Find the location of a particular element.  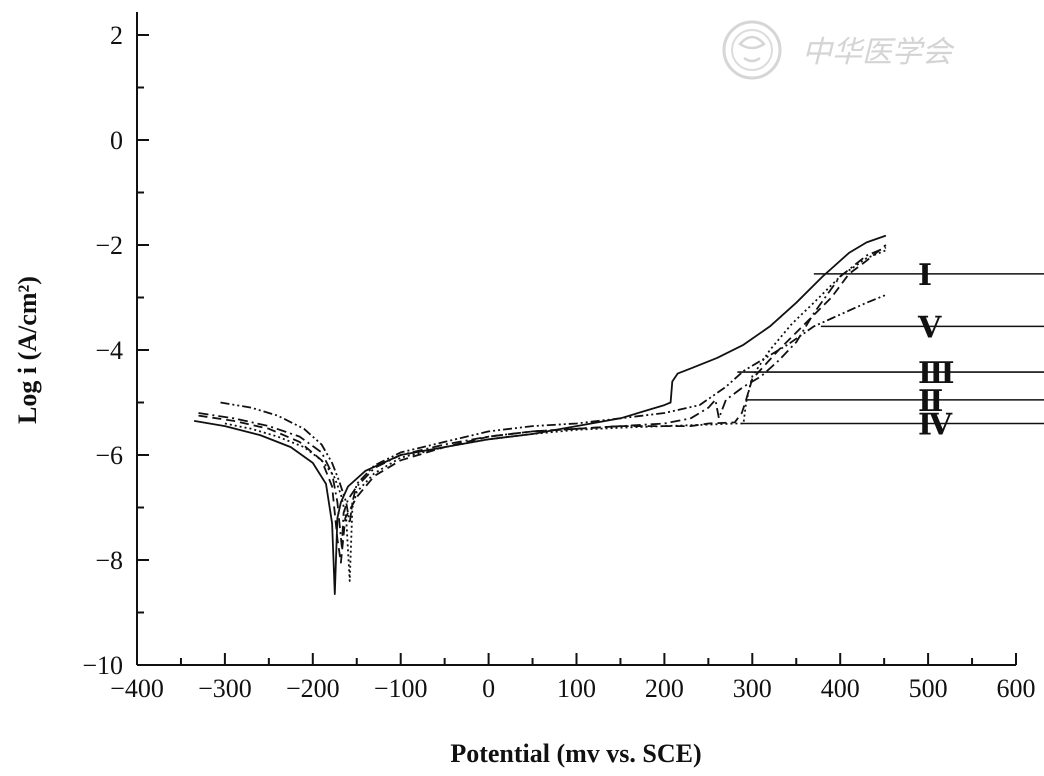

y-tick-label: 2 is located at coordinates (116, 35).